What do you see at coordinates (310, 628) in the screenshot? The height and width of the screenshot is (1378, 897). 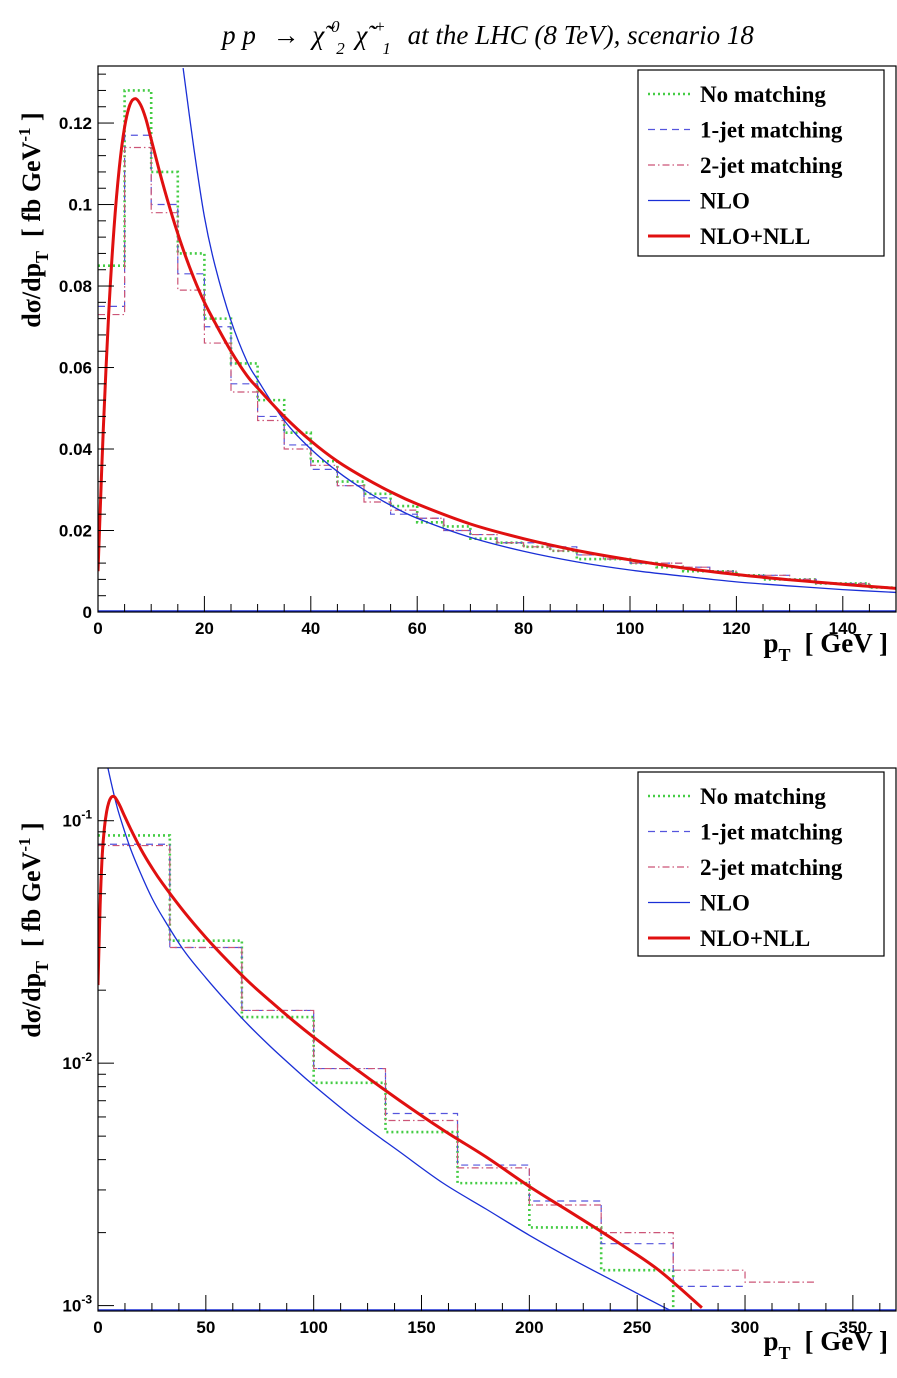 I see `x-tick-label: 40` at bounding box center [310, 628].